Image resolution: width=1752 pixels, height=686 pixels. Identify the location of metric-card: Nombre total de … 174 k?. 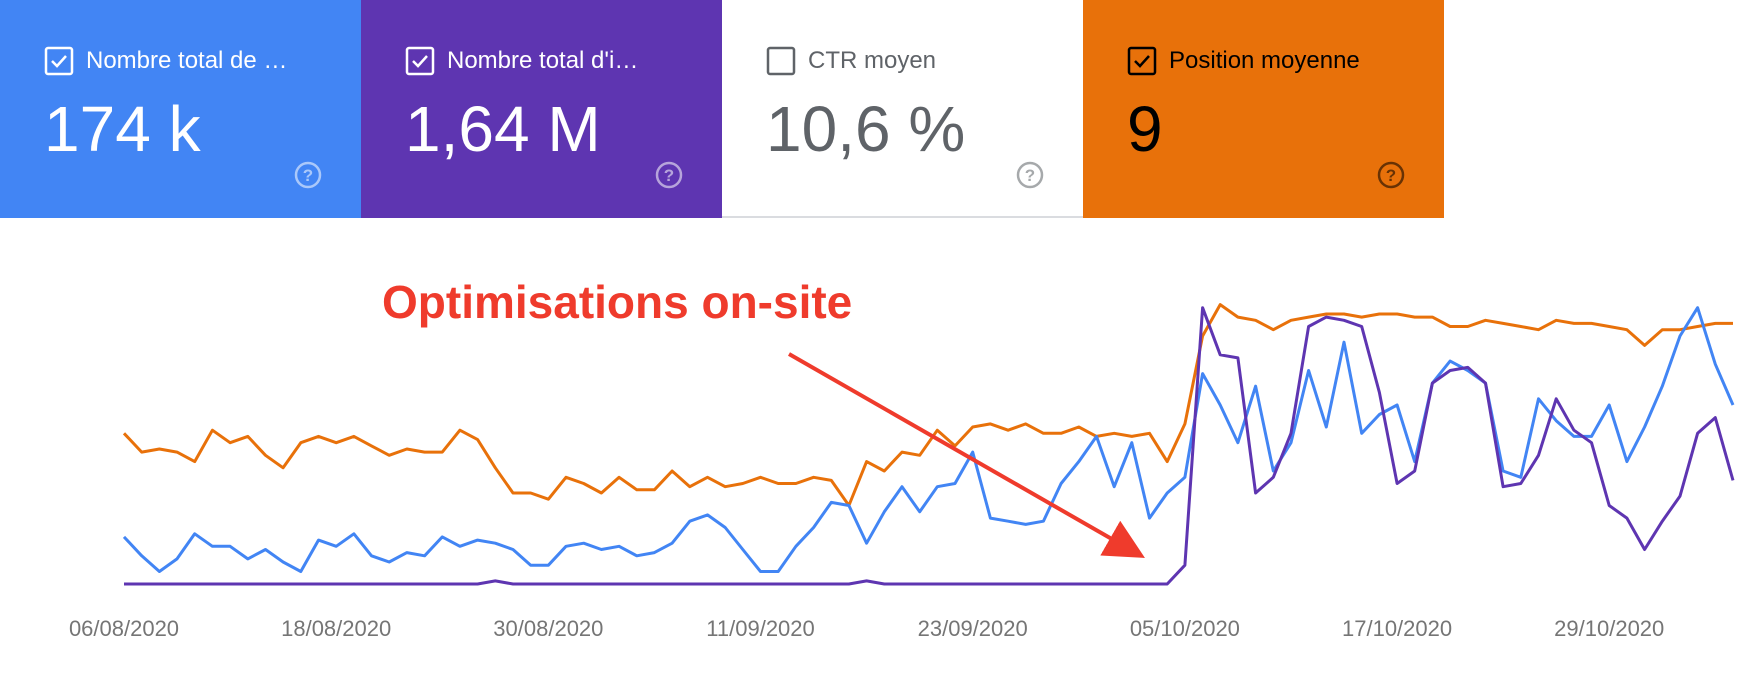
(180, 109).